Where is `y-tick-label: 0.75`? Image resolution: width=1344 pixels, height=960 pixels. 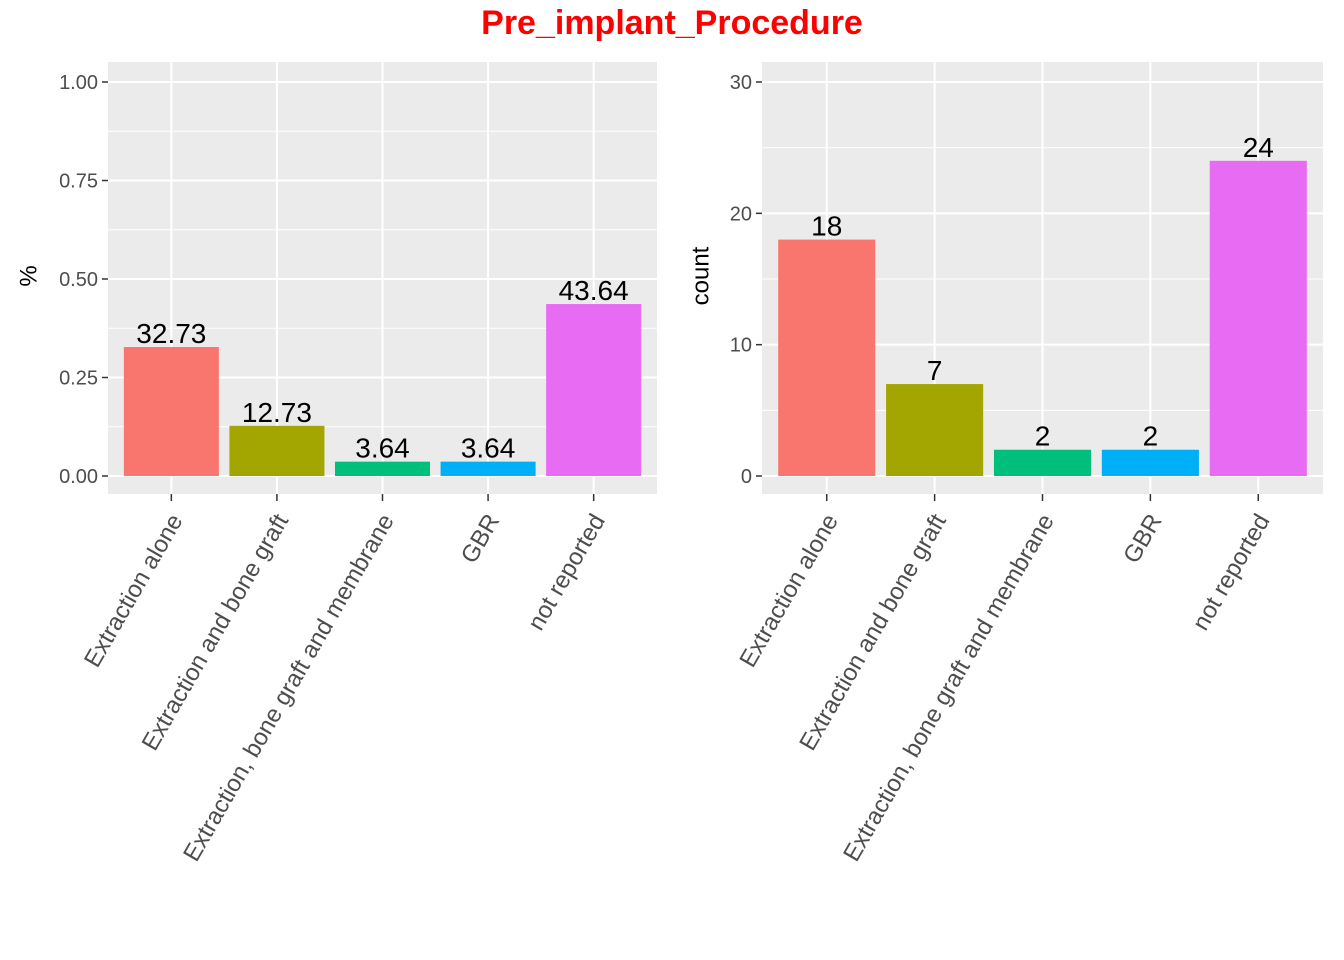
y-tick-label: 0.75 is located at coordinates (78, 182).